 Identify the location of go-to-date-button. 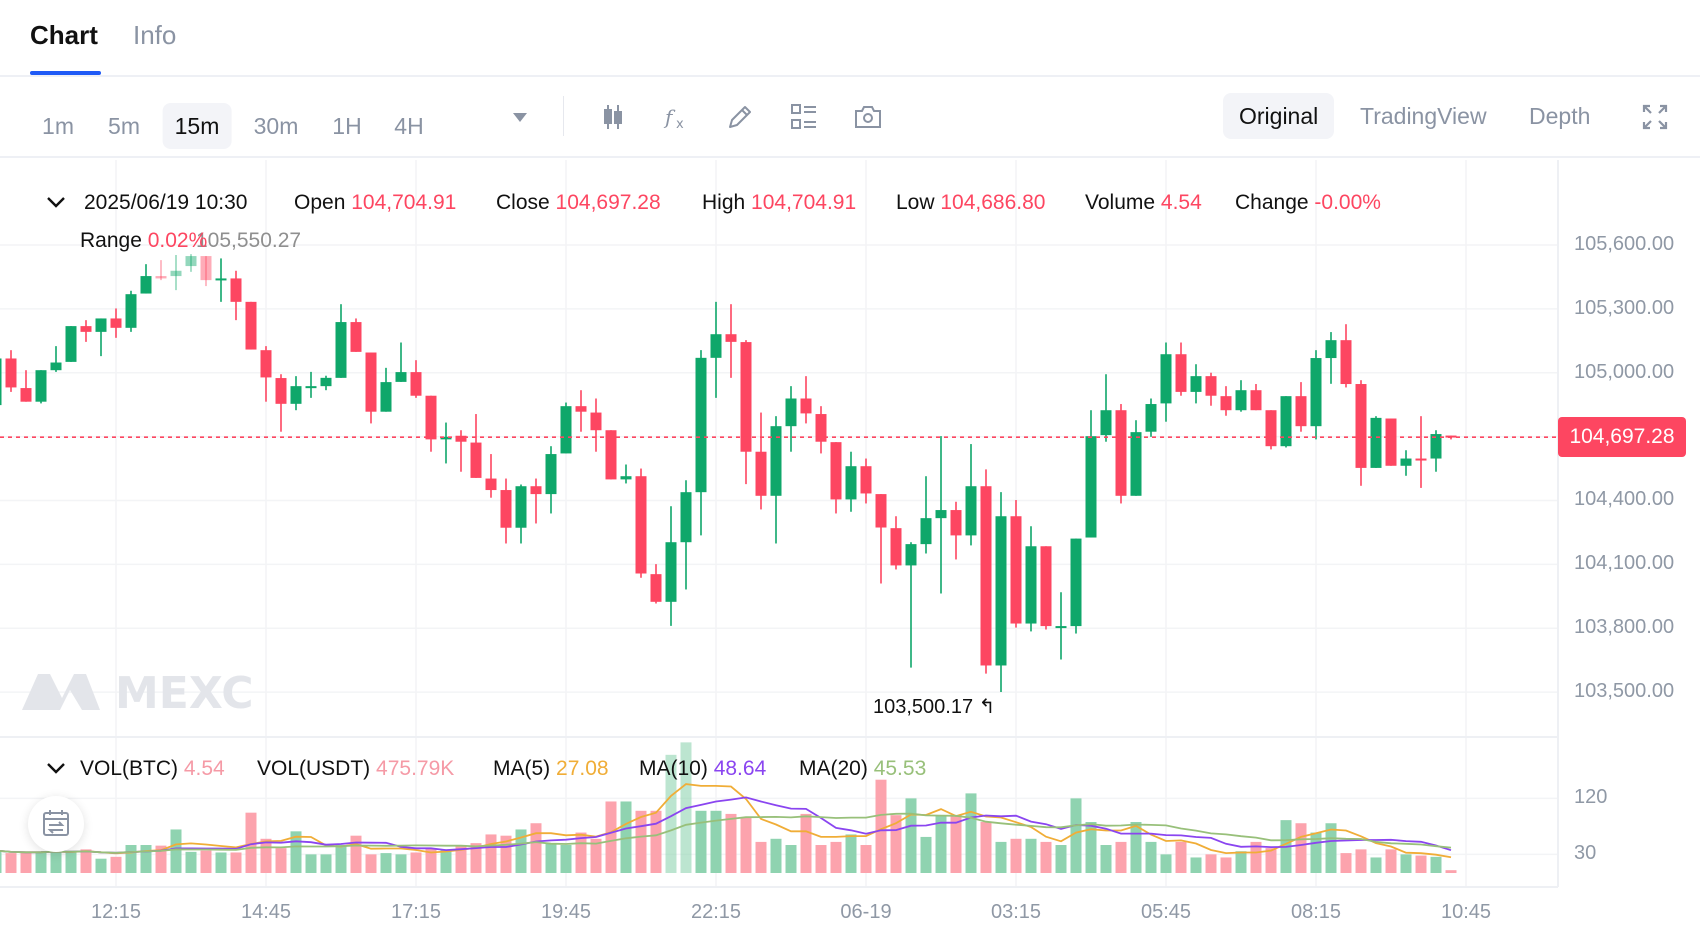
(56, 824).